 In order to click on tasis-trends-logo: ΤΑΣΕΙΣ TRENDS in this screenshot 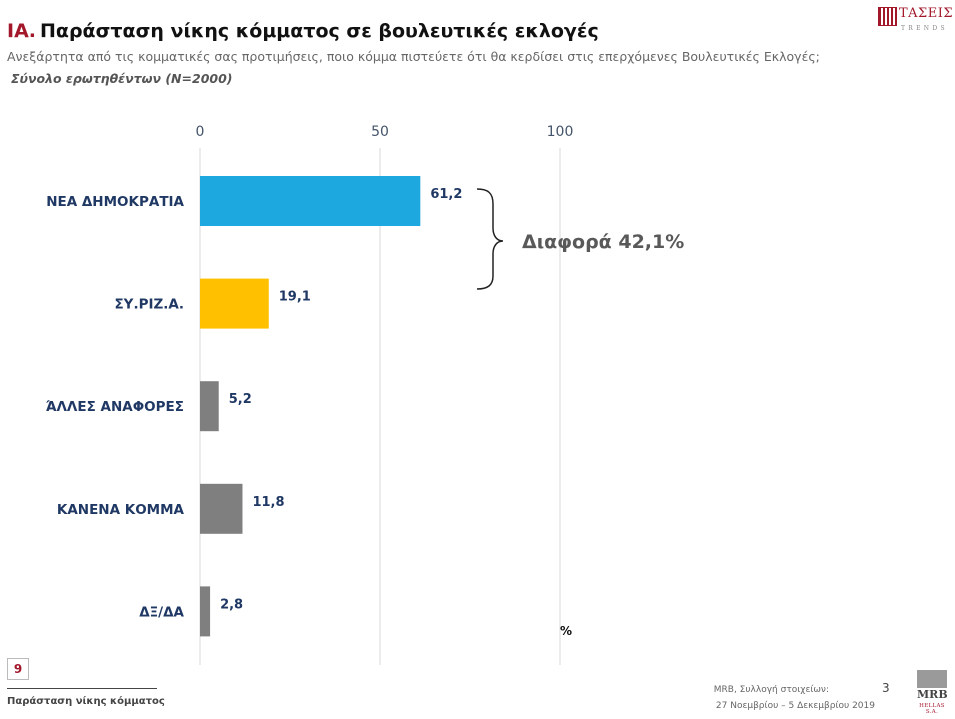, I will do `click(915, 20)`.